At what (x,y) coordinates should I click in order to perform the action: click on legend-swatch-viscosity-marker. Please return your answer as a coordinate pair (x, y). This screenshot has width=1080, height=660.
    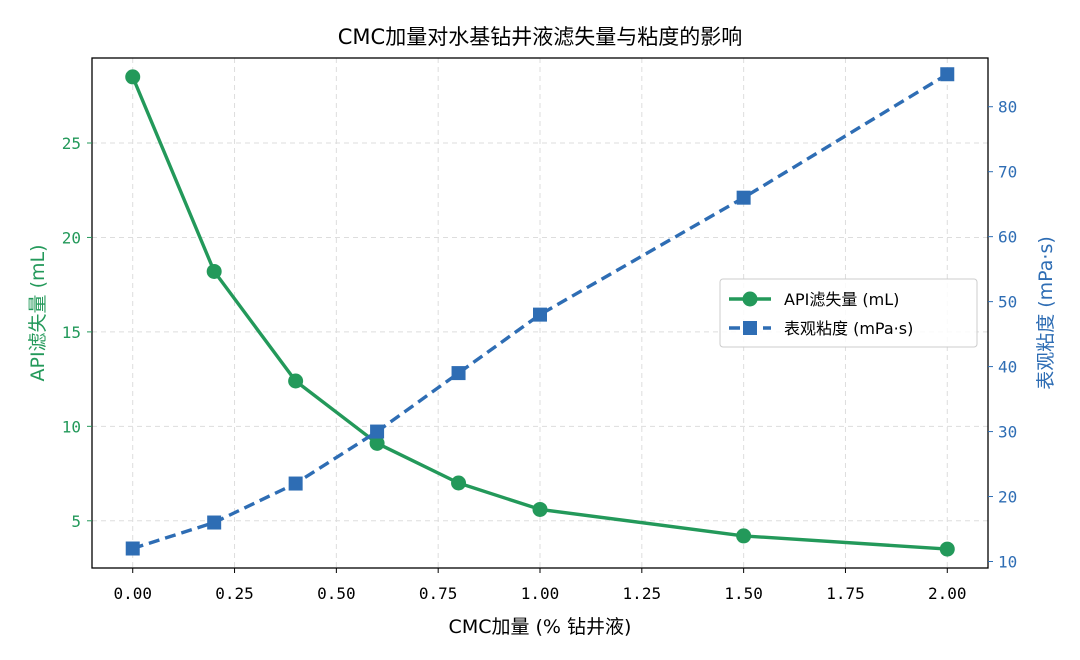
    Looking at the image, I should click on (750, 328).